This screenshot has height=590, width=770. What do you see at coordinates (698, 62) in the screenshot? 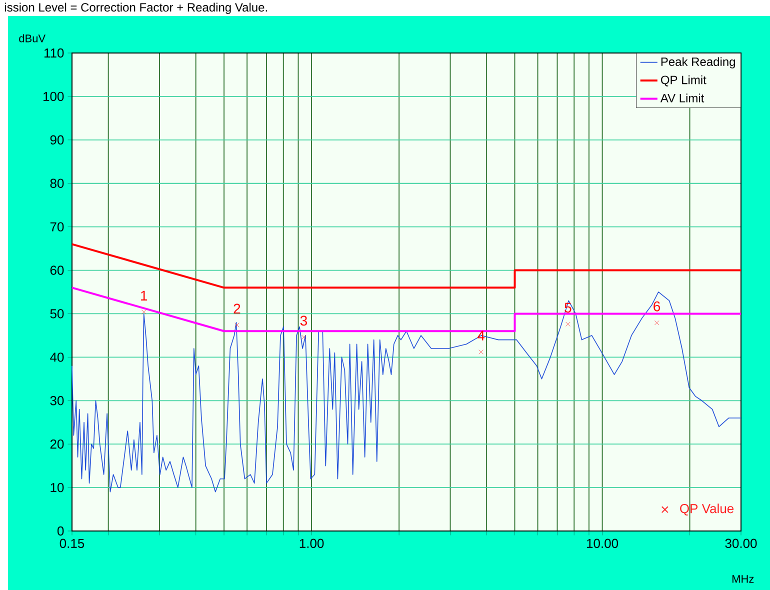
I see `legend-label: Peak Reading` at bounding box center [698, 62].